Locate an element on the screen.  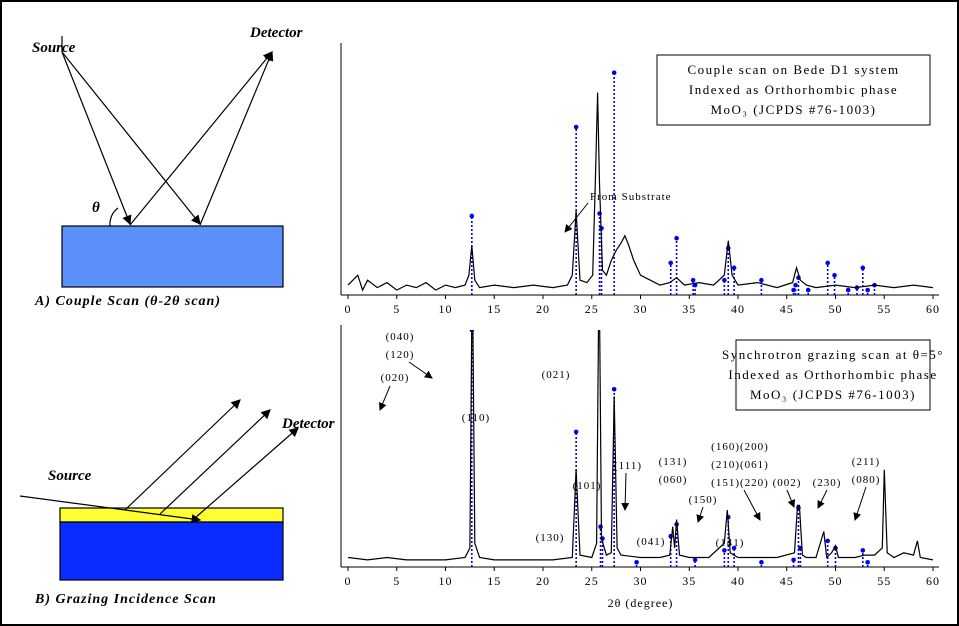
x-tick-label: 0 is located at coordinates (348, 309).